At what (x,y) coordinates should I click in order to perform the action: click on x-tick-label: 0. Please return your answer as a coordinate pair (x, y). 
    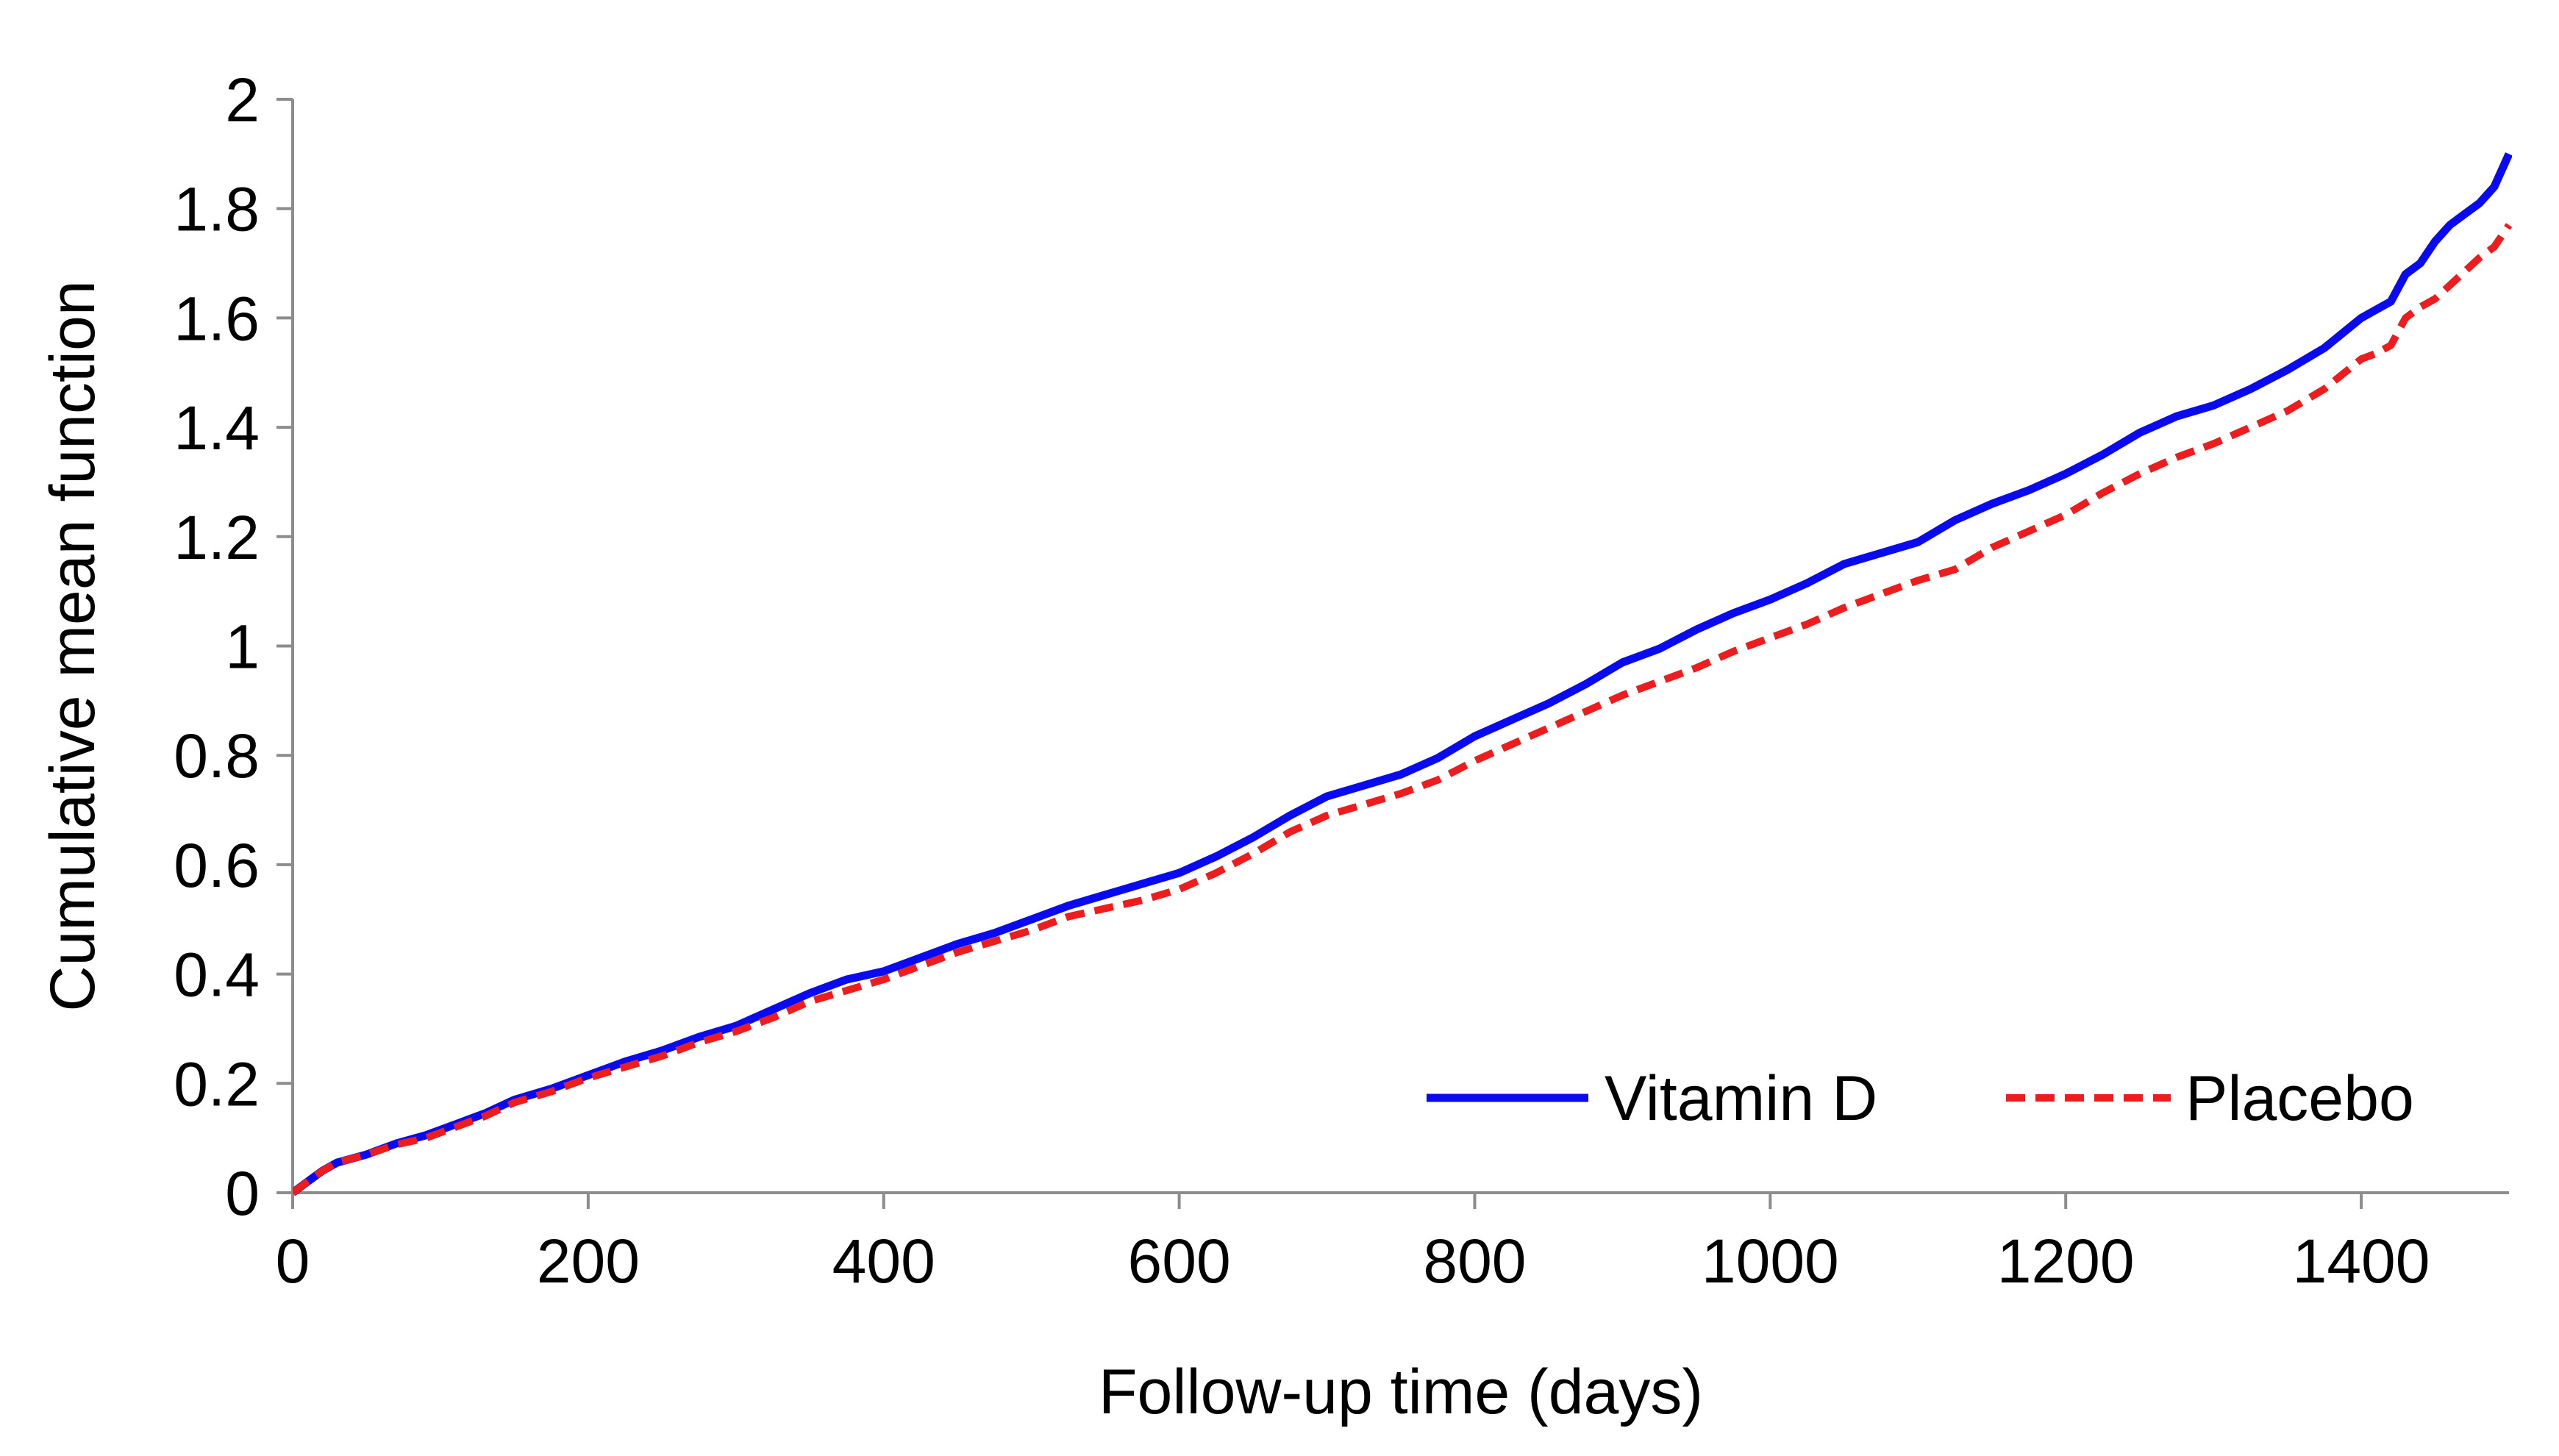
    Looking at the image, I should click on (293, 1261).